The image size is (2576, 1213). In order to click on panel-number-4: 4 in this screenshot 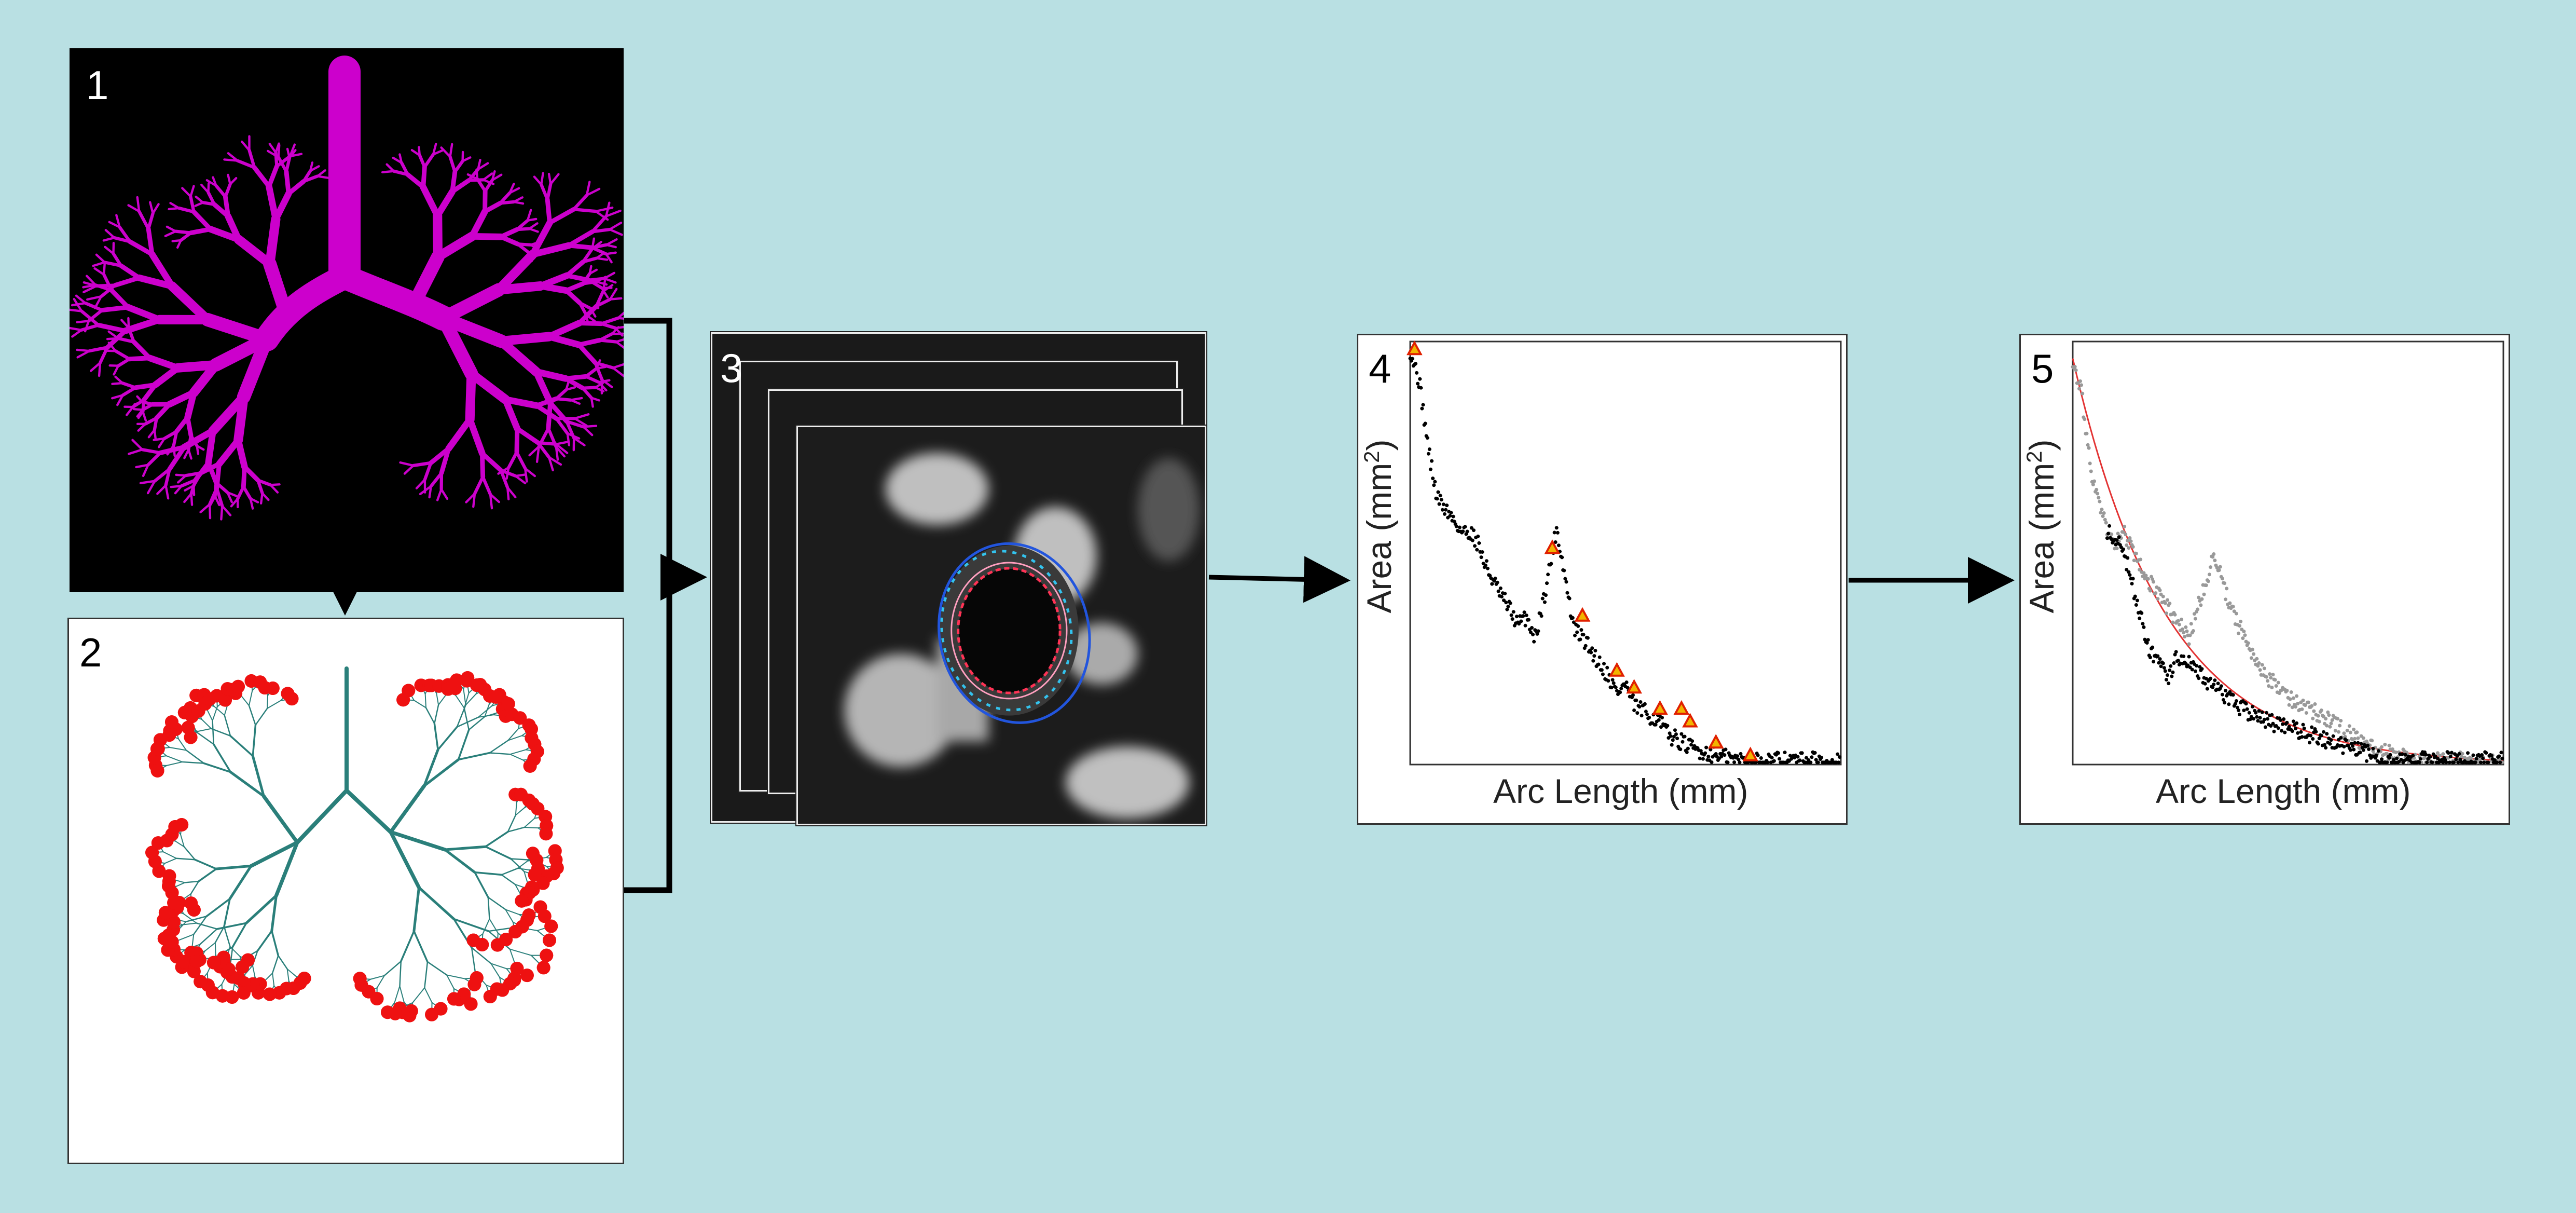, I will do `click(1380, 368)`.